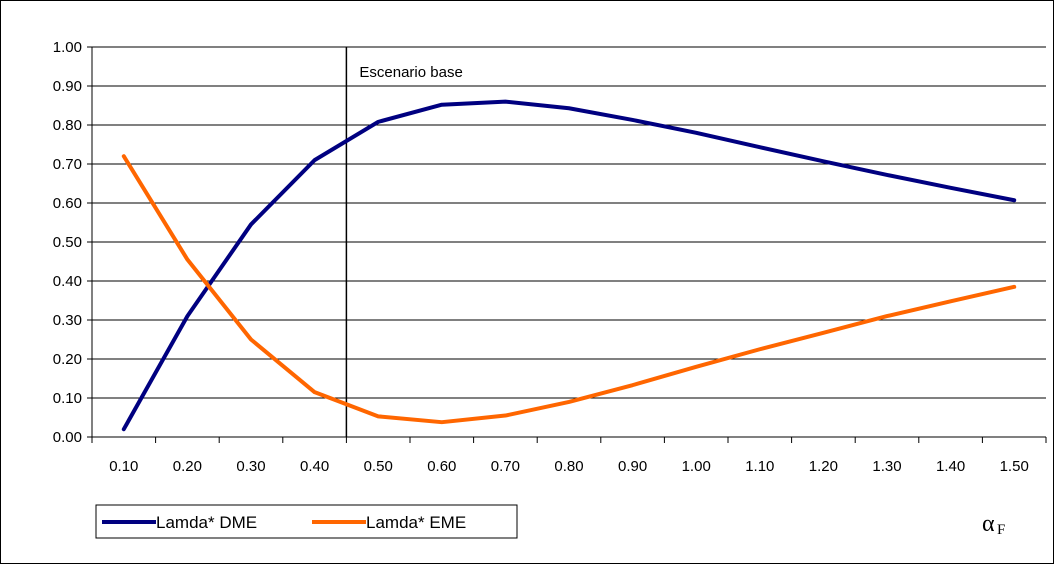 This screenshot has height=568, width=1054. What do you see at coordinates (568, 466) in the screenshot?
I see `x-tick-label: 0.80` at bounding box center [568, 466].